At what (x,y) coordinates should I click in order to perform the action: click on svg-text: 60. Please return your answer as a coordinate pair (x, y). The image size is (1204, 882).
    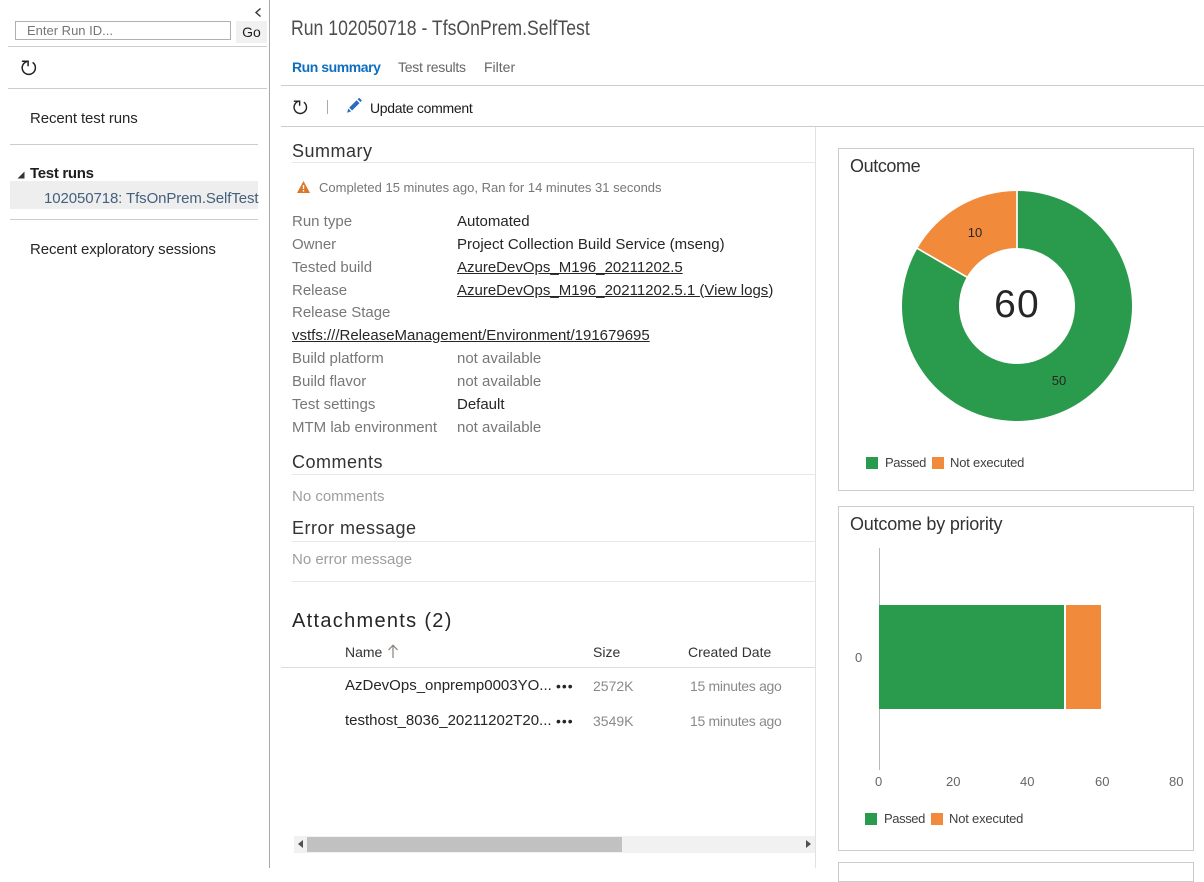
    Looking at the image, I should click on (1017, 304).